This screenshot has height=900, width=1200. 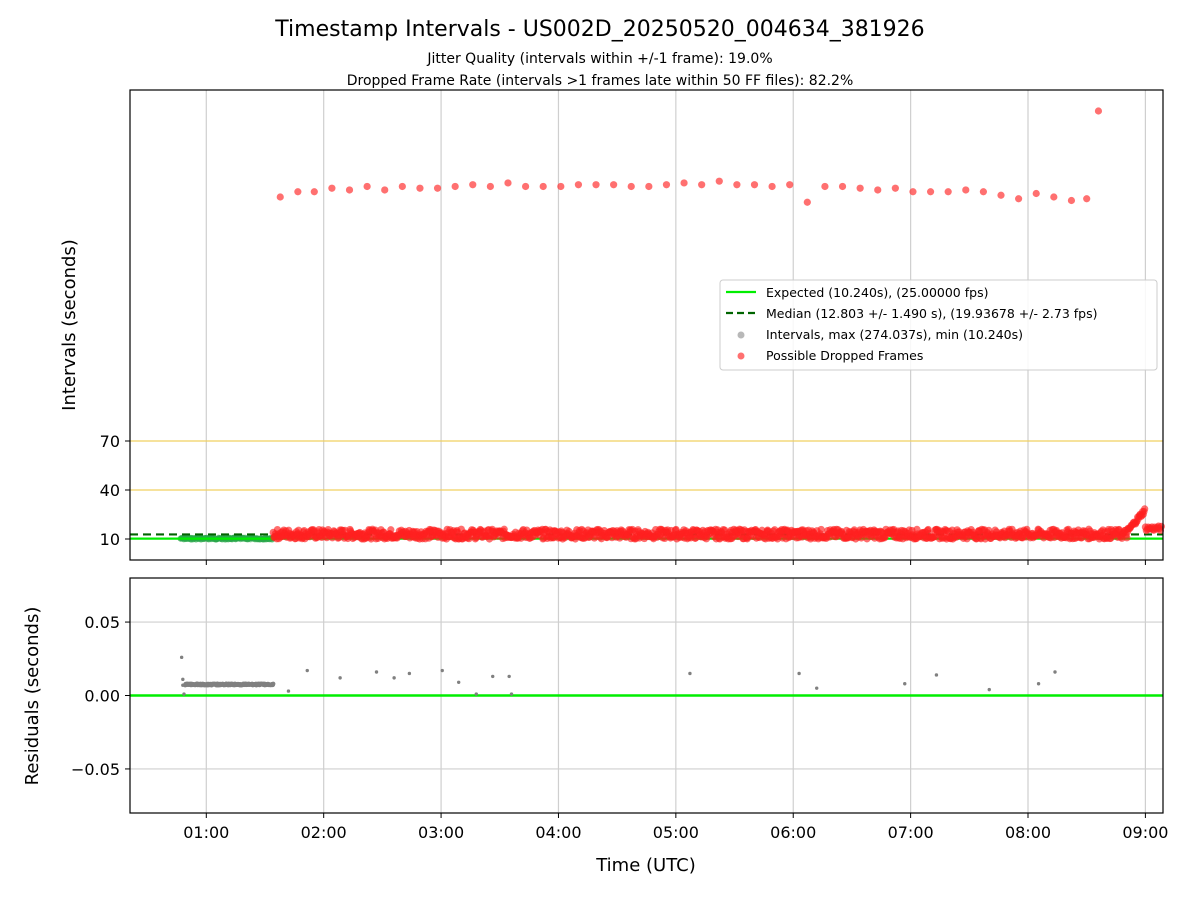 What do you see at coordinates (441, 832) in the screenshot?
I see `x-tick-label: 03:00` at bounding box center [441, 832].